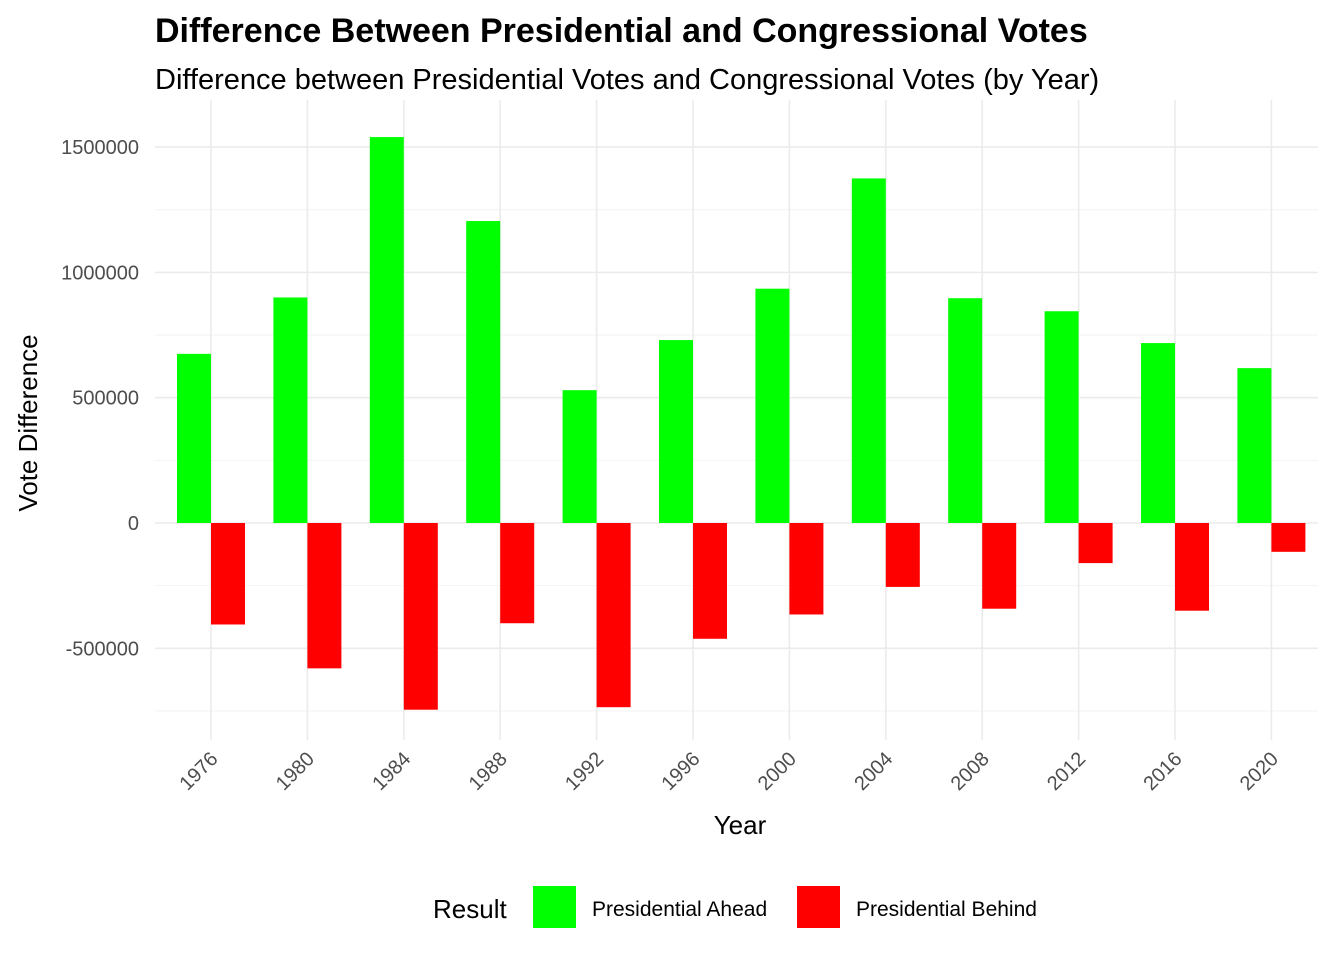  I want to click on y-axis-title: Vote Difference, so click(28, 422).